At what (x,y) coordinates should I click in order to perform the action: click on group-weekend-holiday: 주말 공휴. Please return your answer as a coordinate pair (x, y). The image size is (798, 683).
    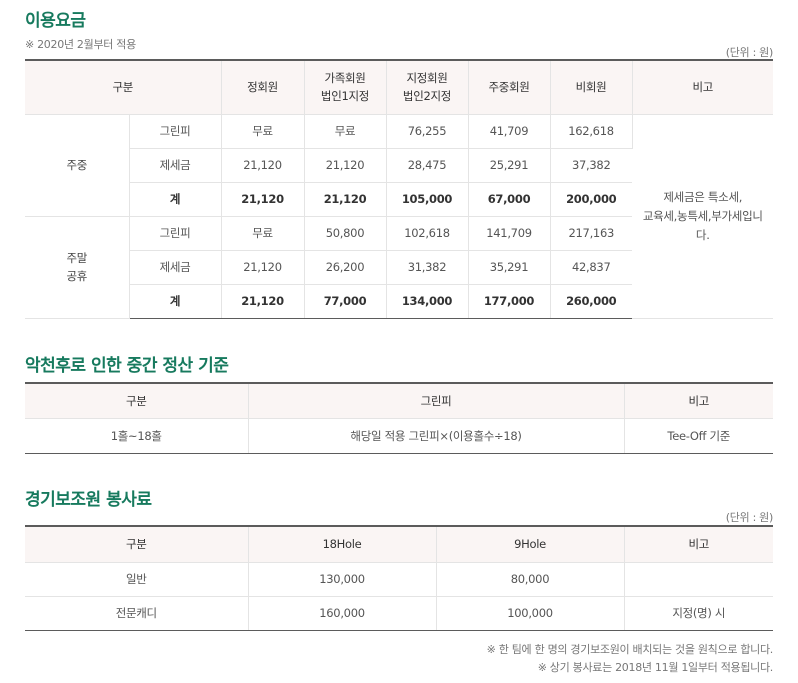
    Looking at the image, I should click on (77, 267).